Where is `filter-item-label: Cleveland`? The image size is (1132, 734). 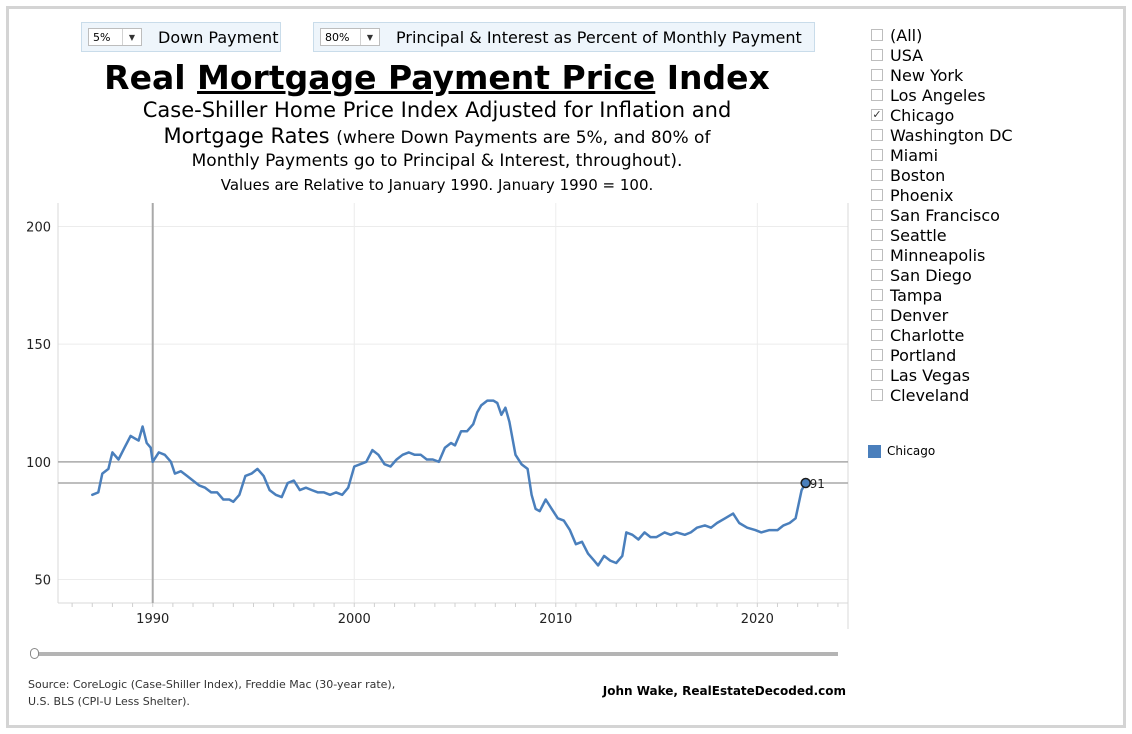 filter-item-label: Cleveland is located at coordinates (930, 395).